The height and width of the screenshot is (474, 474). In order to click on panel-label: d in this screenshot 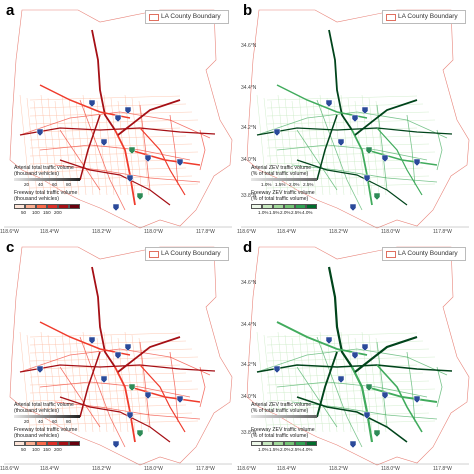, I will do `click(248, 247)`.